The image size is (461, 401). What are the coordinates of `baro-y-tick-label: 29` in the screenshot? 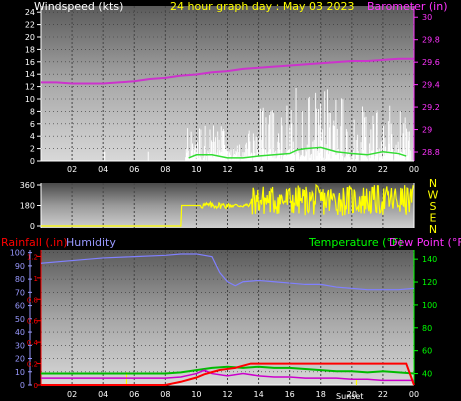 It's located at (427, 130).